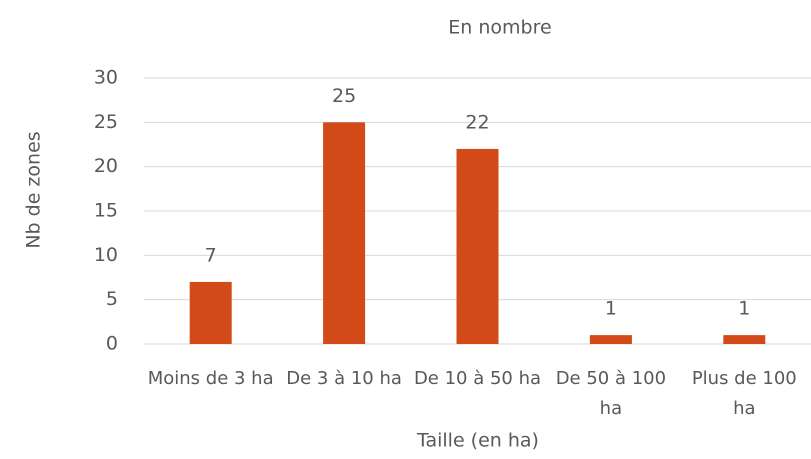 This screenshot has height=459, width=811. Describe the element at coordinates (106, 78) in the screenshot. I see `y-tick-label: 30` at that location.